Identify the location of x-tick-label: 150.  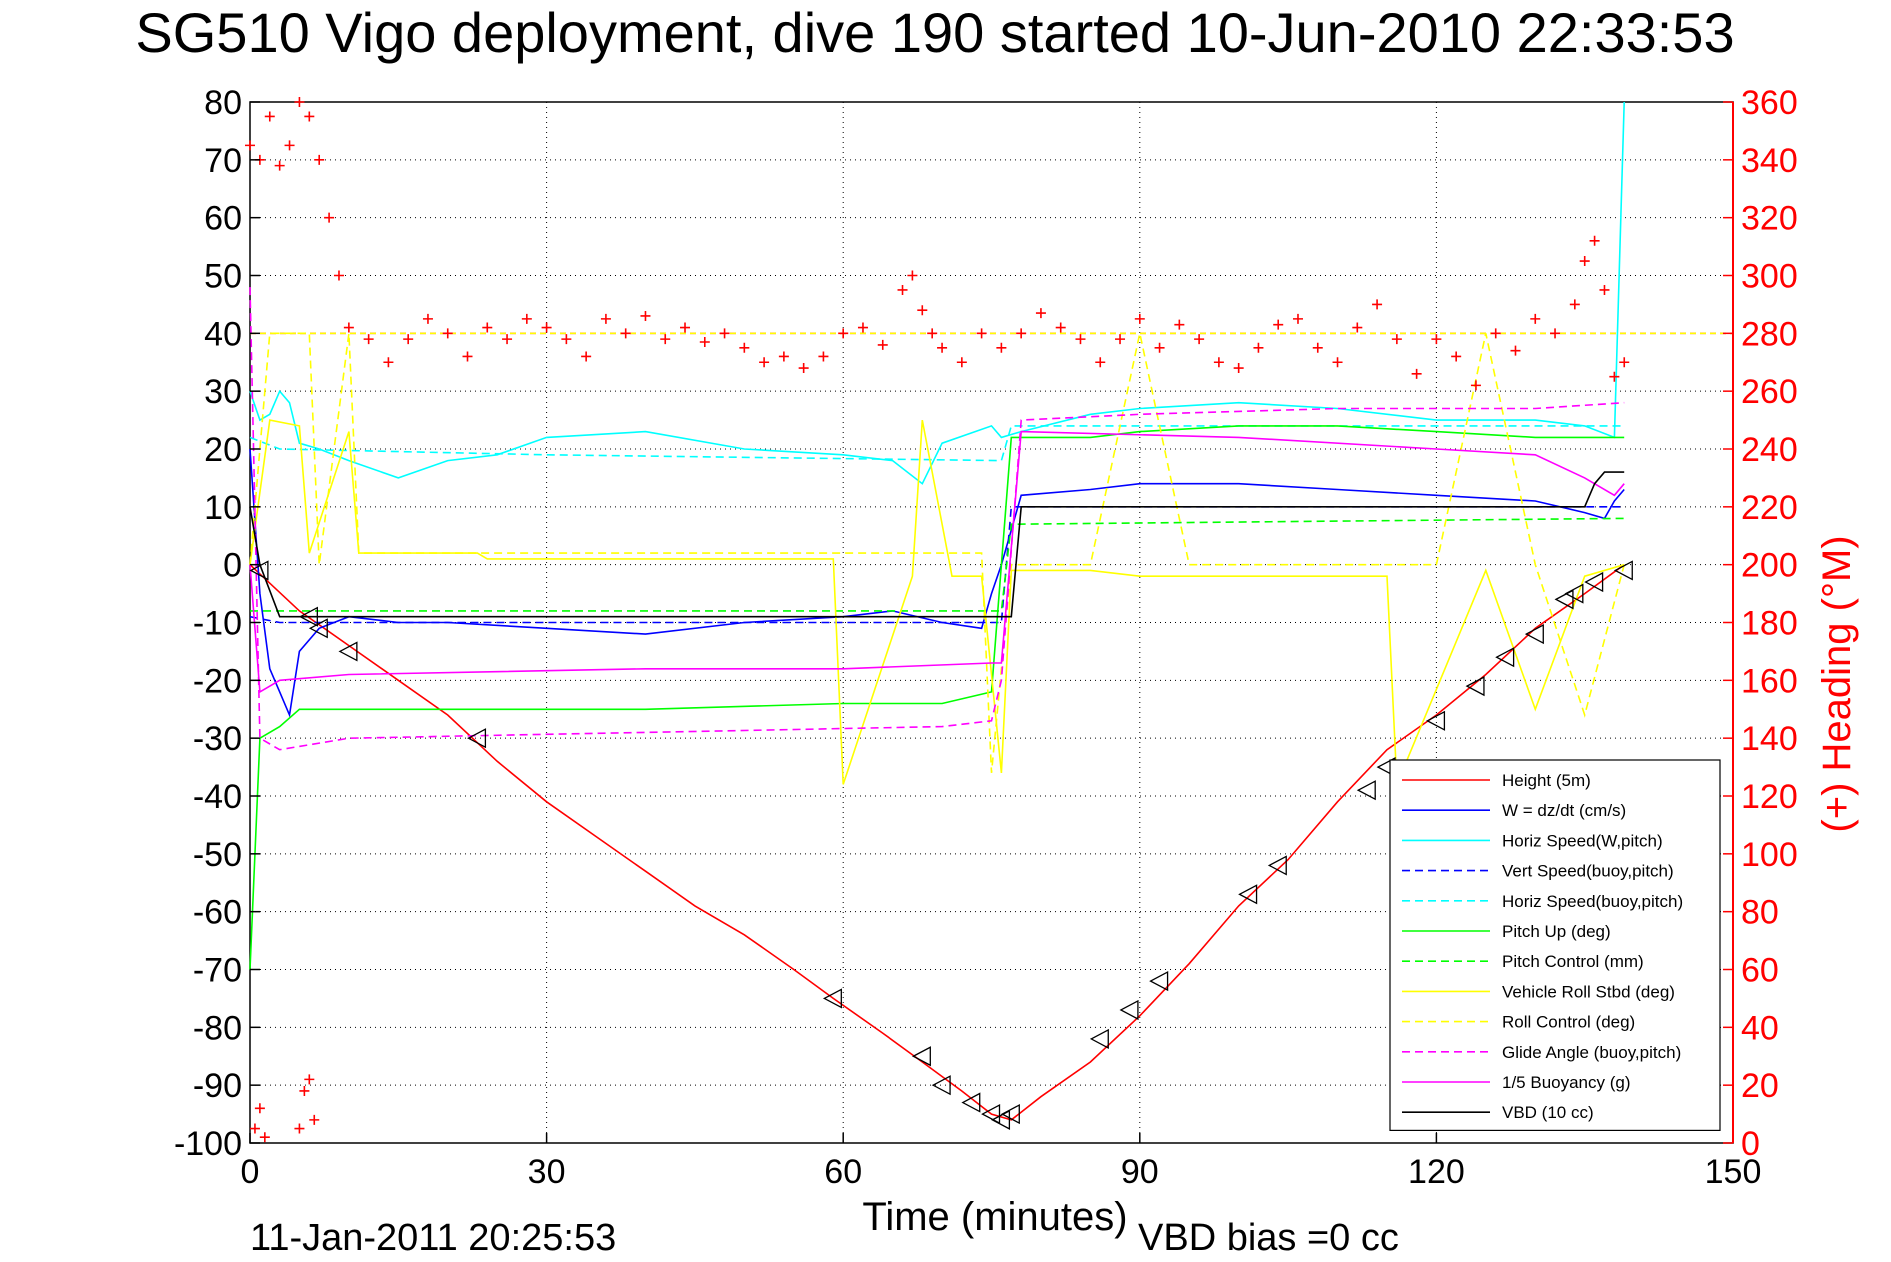
(1733, 1172).